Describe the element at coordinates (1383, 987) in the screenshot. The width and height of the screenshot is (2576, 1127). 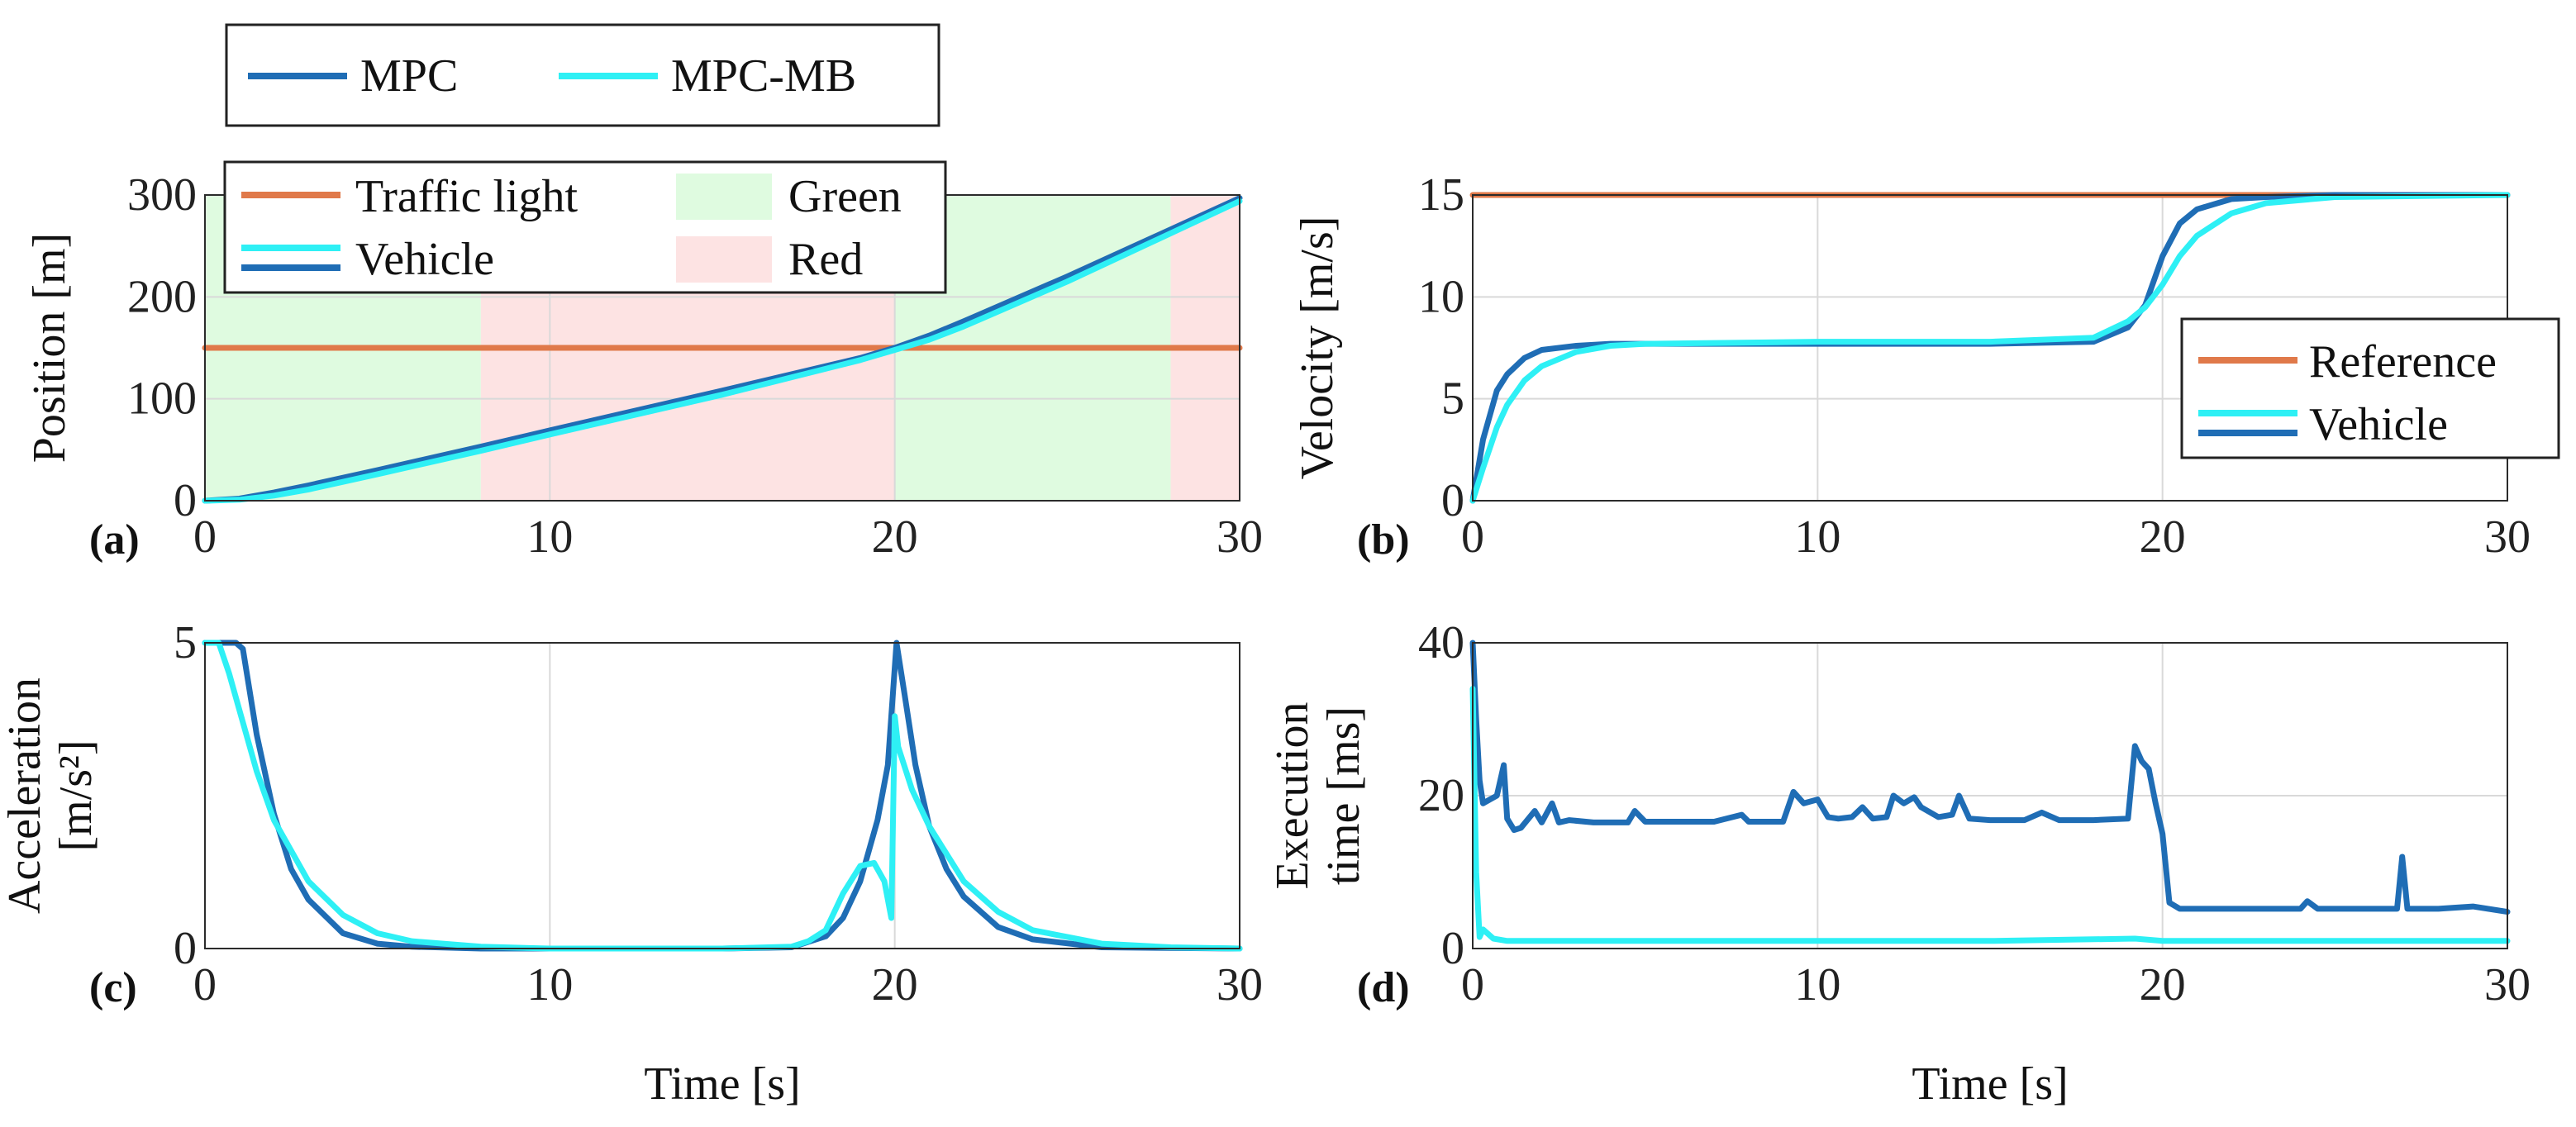
I see `panel-label: (d)` at that location.